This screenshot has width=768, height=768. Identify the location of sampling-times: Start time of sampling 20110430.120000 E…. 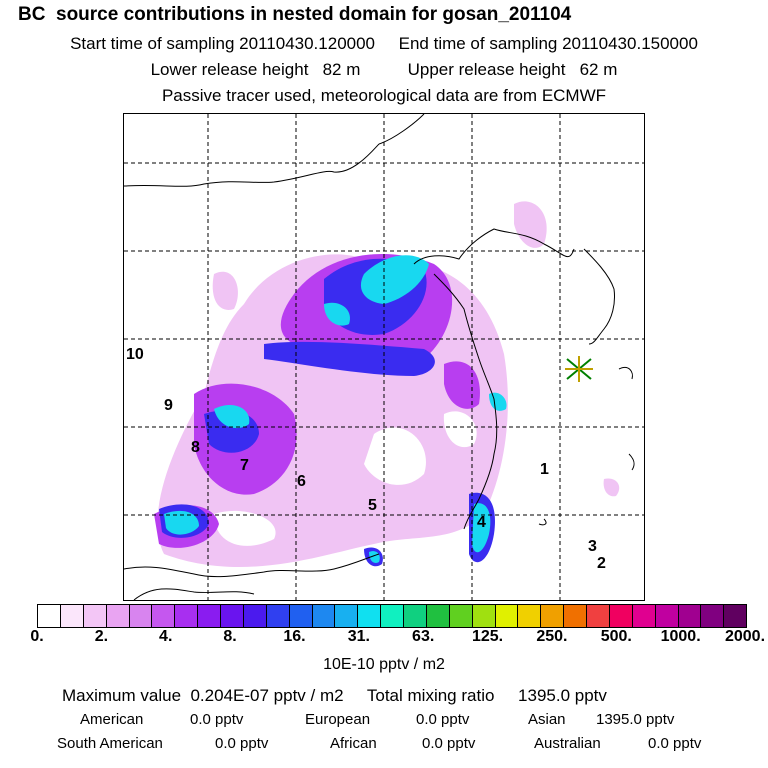
(384, 43).